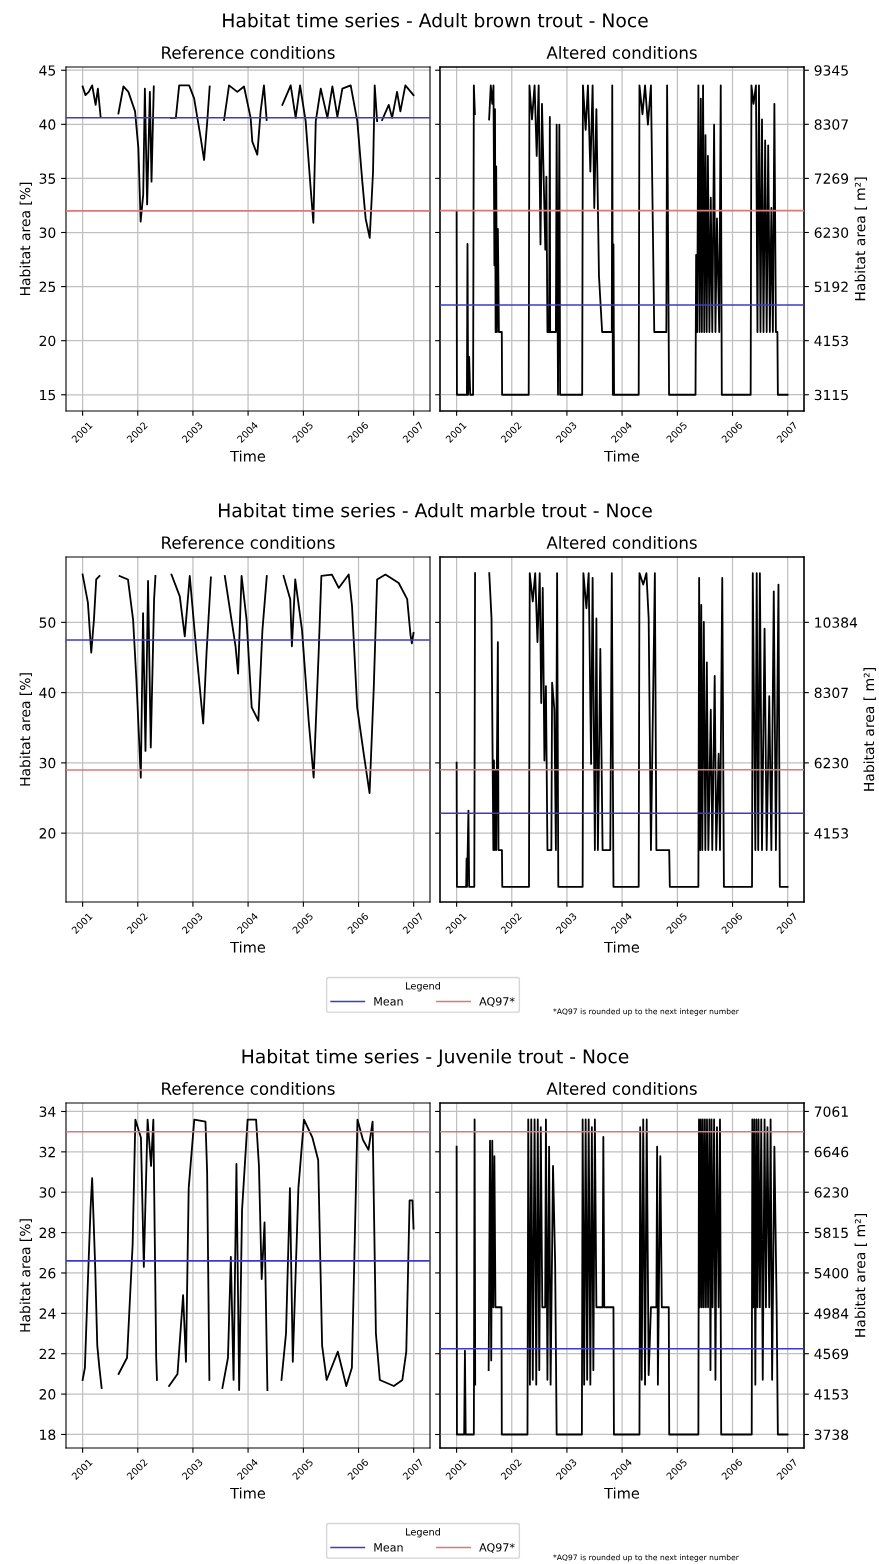 Image resolution: width=879 pixels, height=1564 pixels. I want to click on y2-tick-label: 5192, so click(831, 287).